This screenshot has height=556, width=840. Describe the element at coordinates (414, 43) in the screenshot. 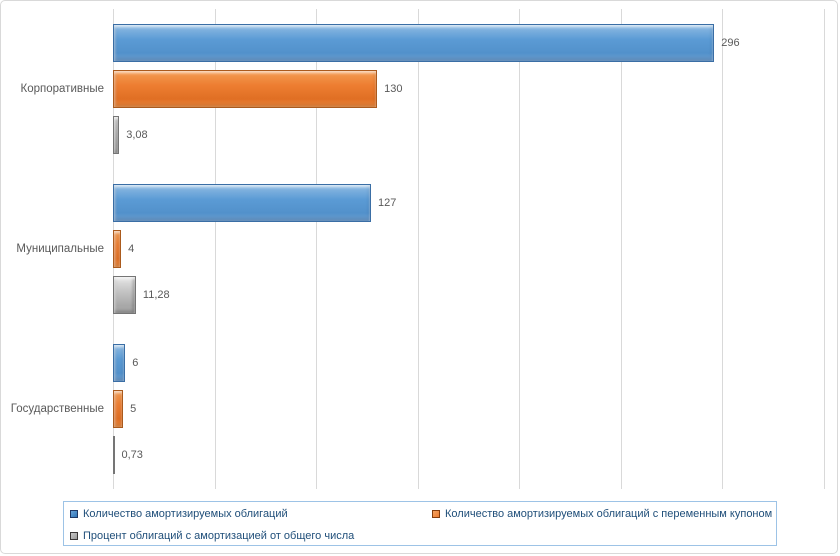

I see `bar-series1-корпоративные` at that location.